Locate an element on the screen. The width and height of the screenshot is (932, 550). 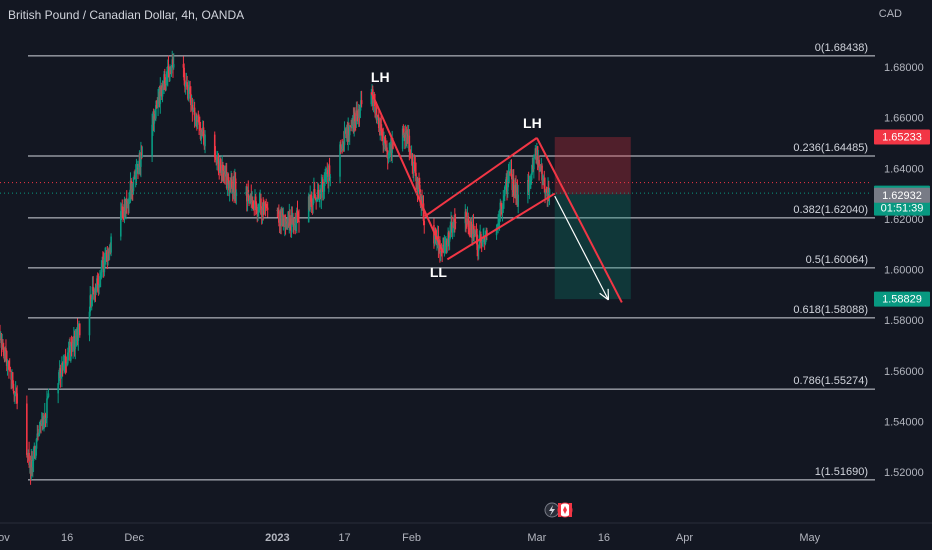
lightning-icon is located at coordinates (552, 510).